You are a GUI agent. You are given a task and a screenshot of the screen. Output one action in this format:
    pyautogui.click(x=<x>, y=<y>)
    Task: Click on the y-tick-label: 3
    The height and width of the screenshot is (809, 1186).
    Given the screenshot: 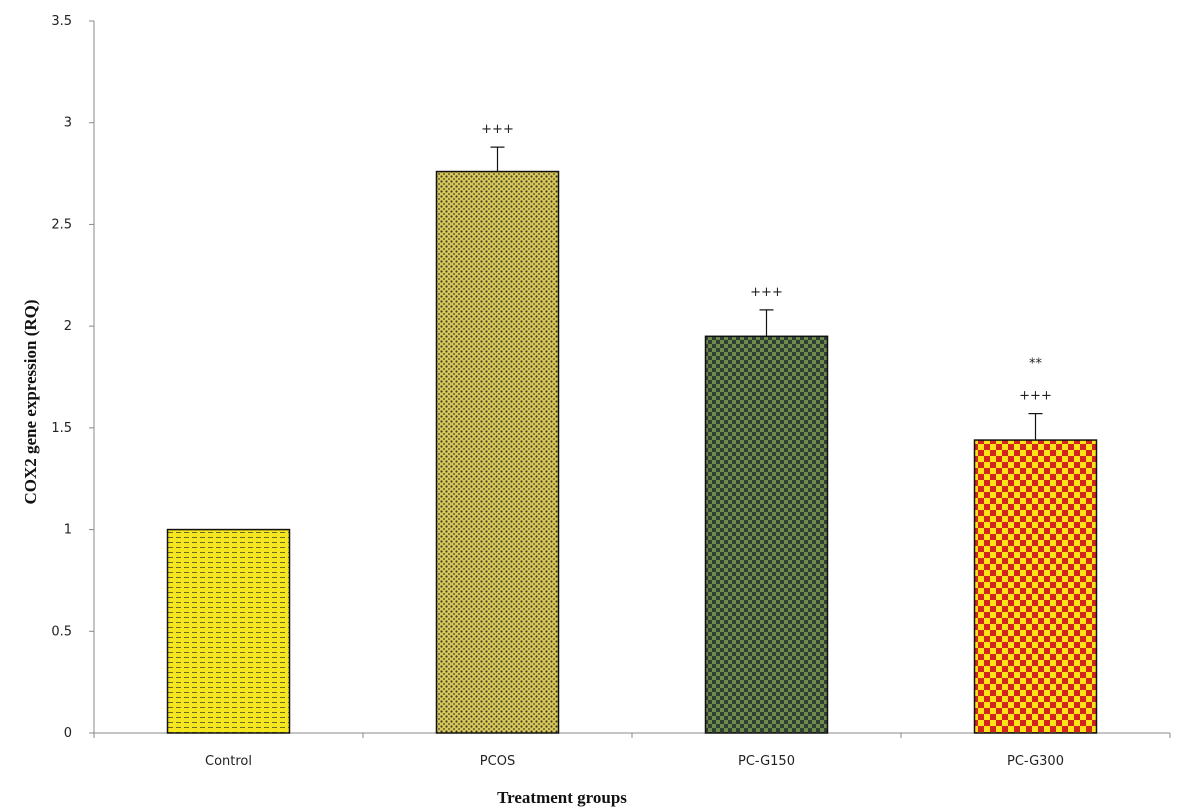 What is the action you would take?
    pyautogui.click(x=68, y=123)
    